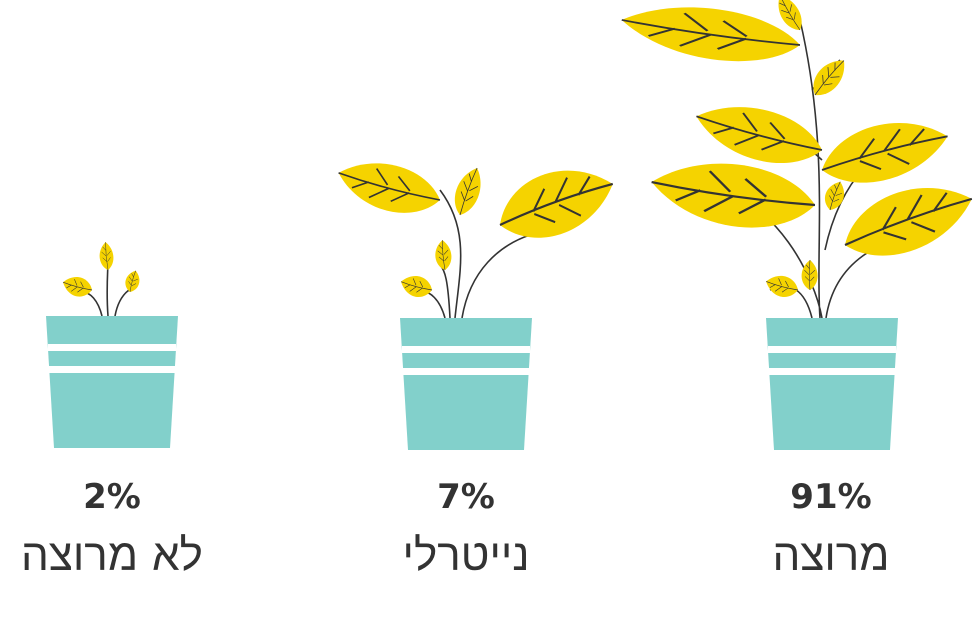 The height and width of the screenshot is (621, 979). I want to click on label: לא מרוצה, so click(112, 555).